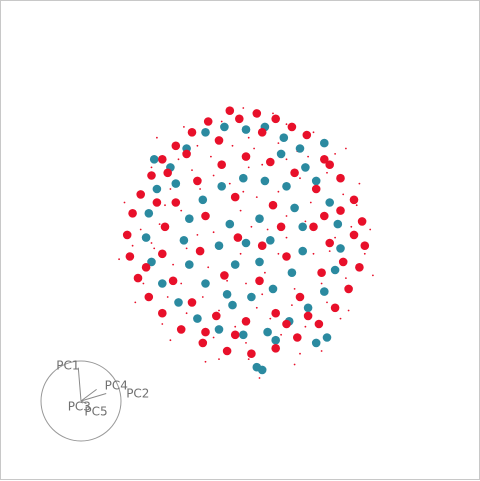  Describe the element at coordinates (67, 366) in the screenshot. I see `pc-label: PC1` at that location.